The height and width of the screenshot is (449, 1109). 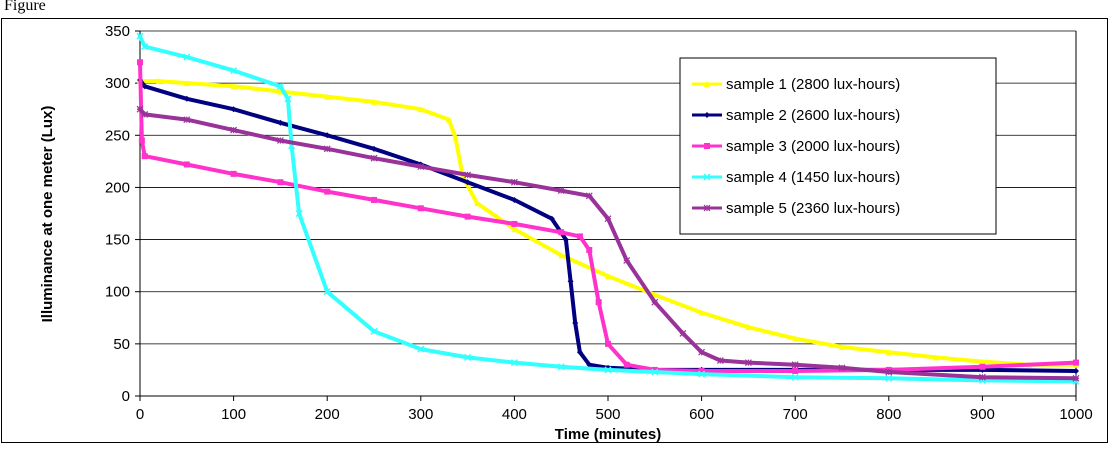 What do you see at coordinates (117, 83) in the screenshot?
I see `y-tick-label: 300` at bounding box center [117, 83].